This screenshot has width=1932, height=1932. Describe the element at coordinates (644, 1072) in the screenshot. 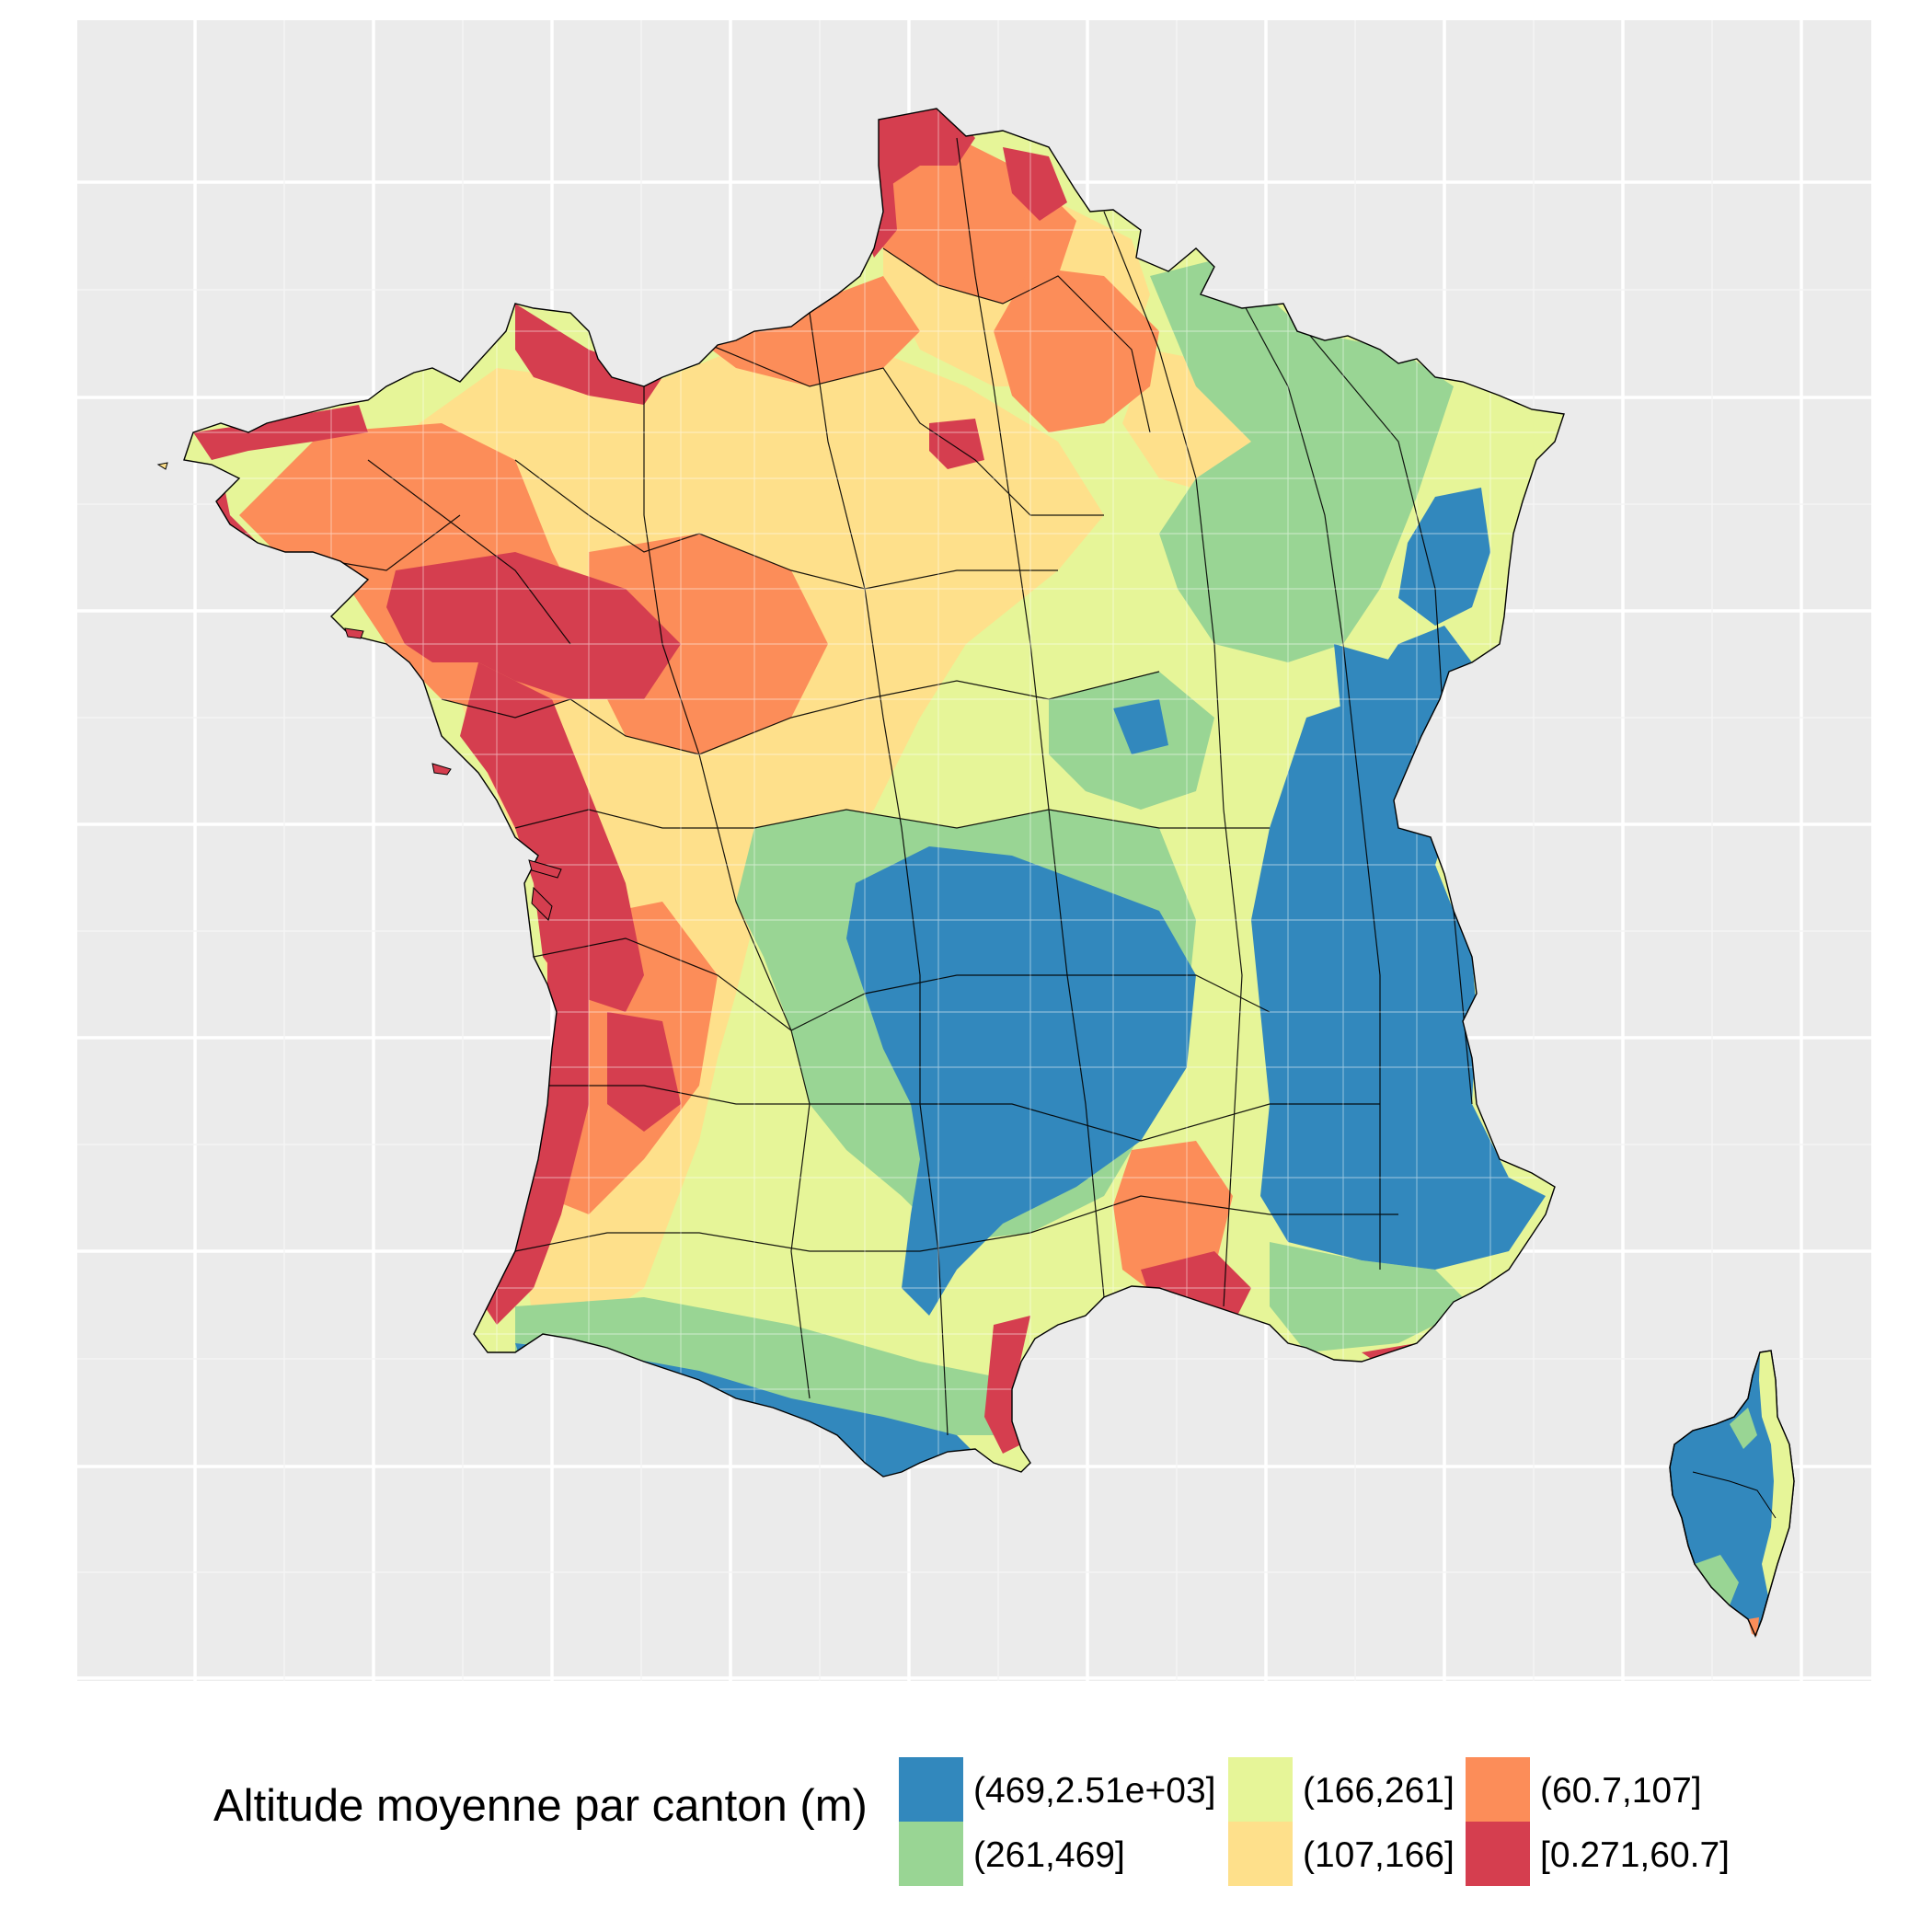

I see `zone-low-garonne` at that location.